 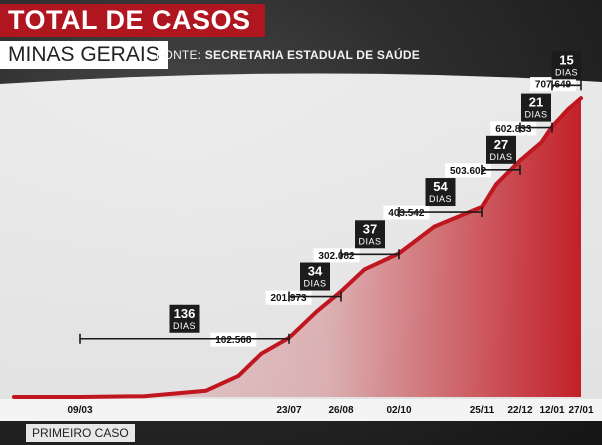 I want to click on data-label: 102.568, so click(x=233, y=339).